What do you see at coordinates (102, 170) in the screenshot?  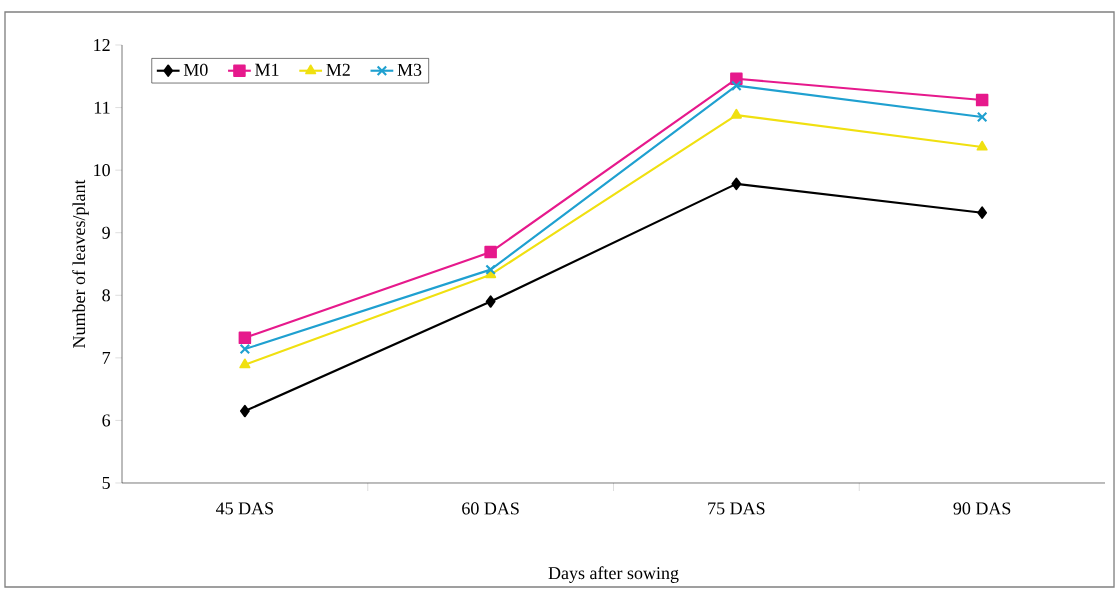 I see `y-tick-label: 10` at bounding box center [102, 170].